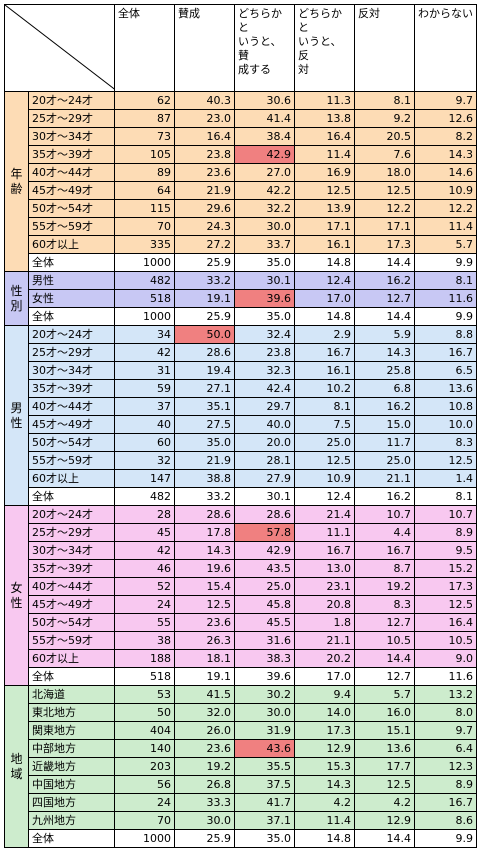  What do you see at coordinates (204, 694) in the screenshot?
I see `percent-cell: 41.5` at bounding box center [204, 694].